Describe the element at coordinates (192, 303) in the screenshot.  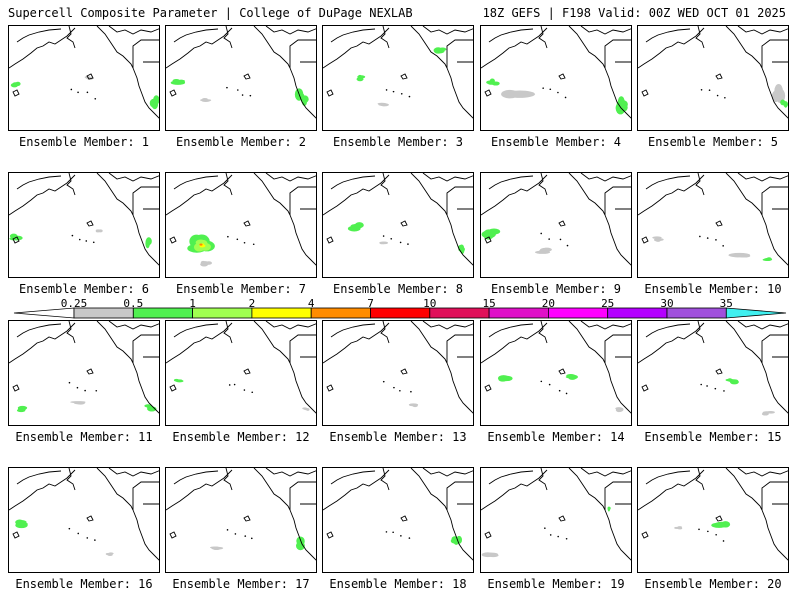
I see `color-scale-tick-label: 1` at that location.